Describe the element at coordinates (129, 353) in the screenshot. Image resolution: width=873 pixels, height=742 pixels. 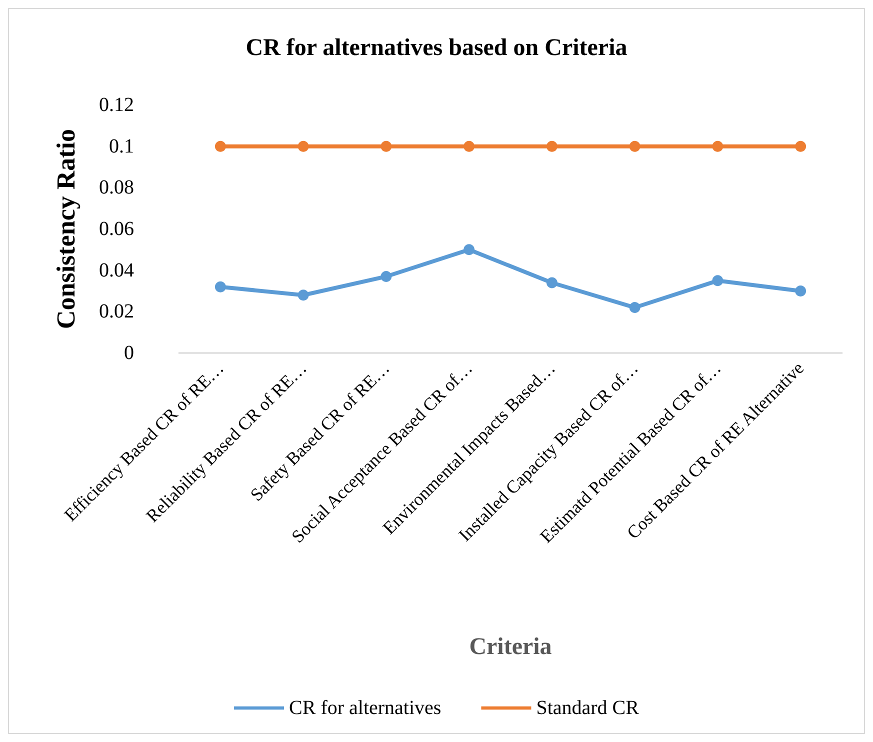
I see `y-tick-label: 0` at that location.